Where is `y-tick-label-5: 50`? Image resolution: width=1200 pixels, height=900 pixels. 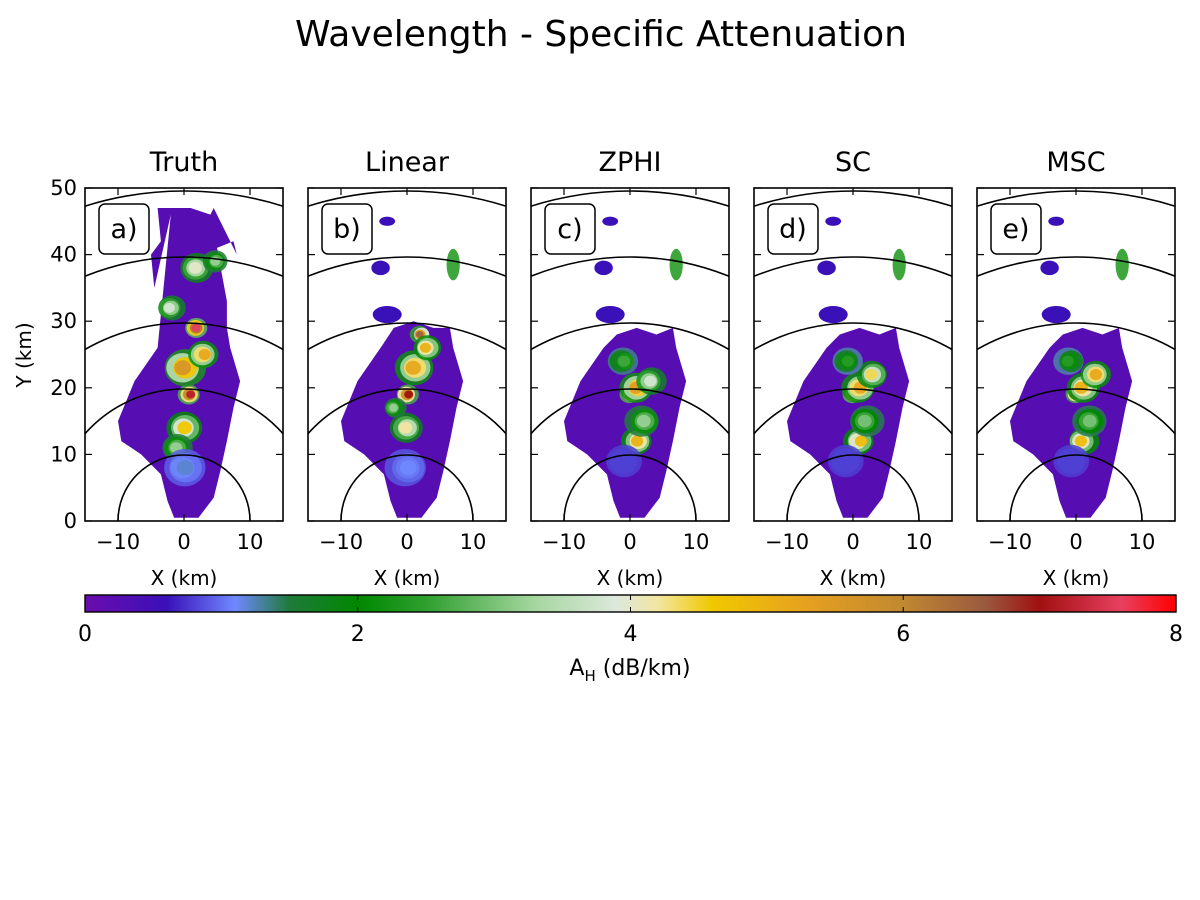
y-tick-label-5: 50 is located at coordinates (63, 188).